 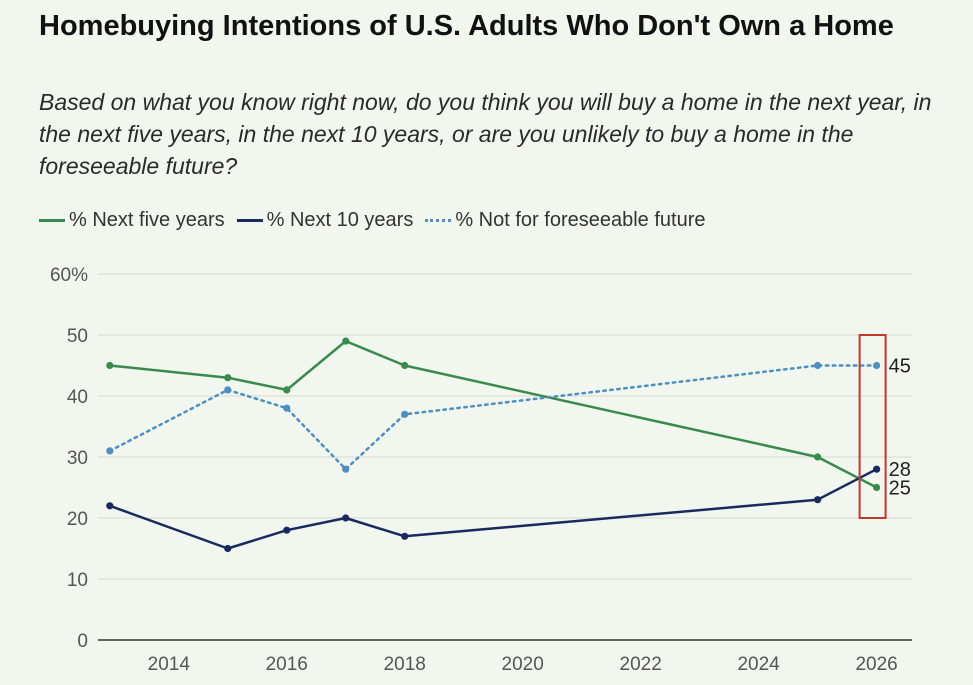 I want to click on legend-item-next-10-years: % Next 10 years, so click(x=325, y=220).